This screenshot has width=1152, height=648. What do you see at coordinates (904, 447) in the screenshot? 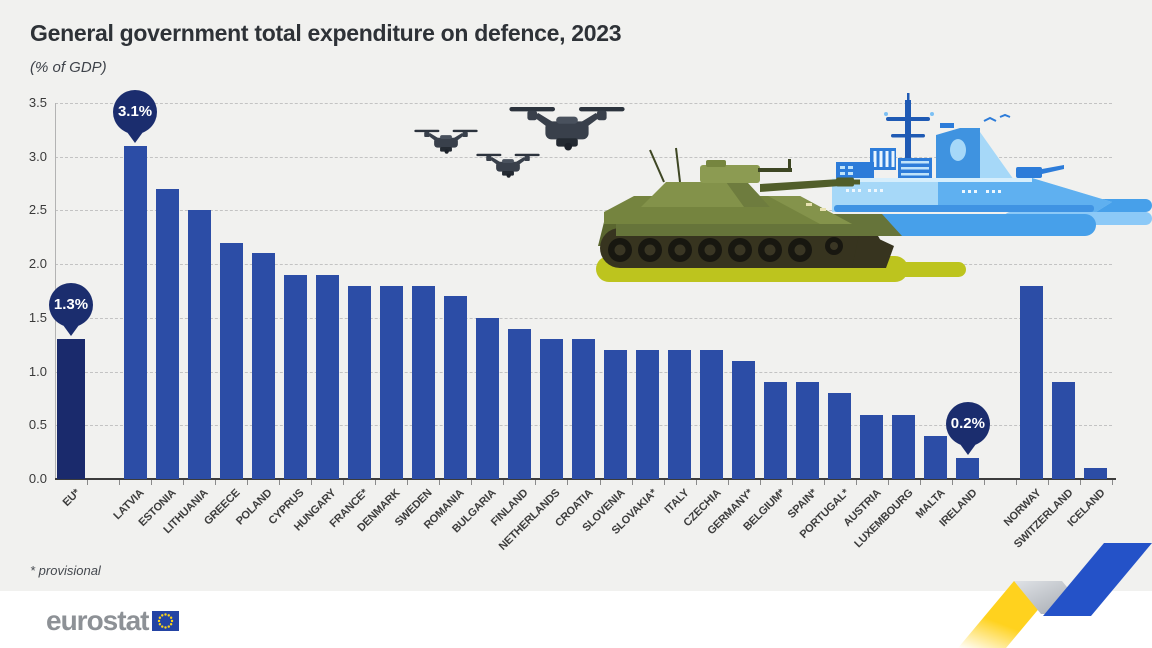
I see `bar-luxembourg` at bounding box center [904, 447].